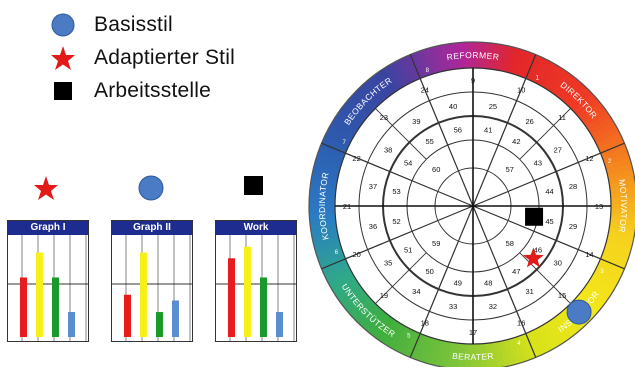  Describe the element at coordinates (493, 306) in the screenshot. I see `cell-number: 32` at that location.